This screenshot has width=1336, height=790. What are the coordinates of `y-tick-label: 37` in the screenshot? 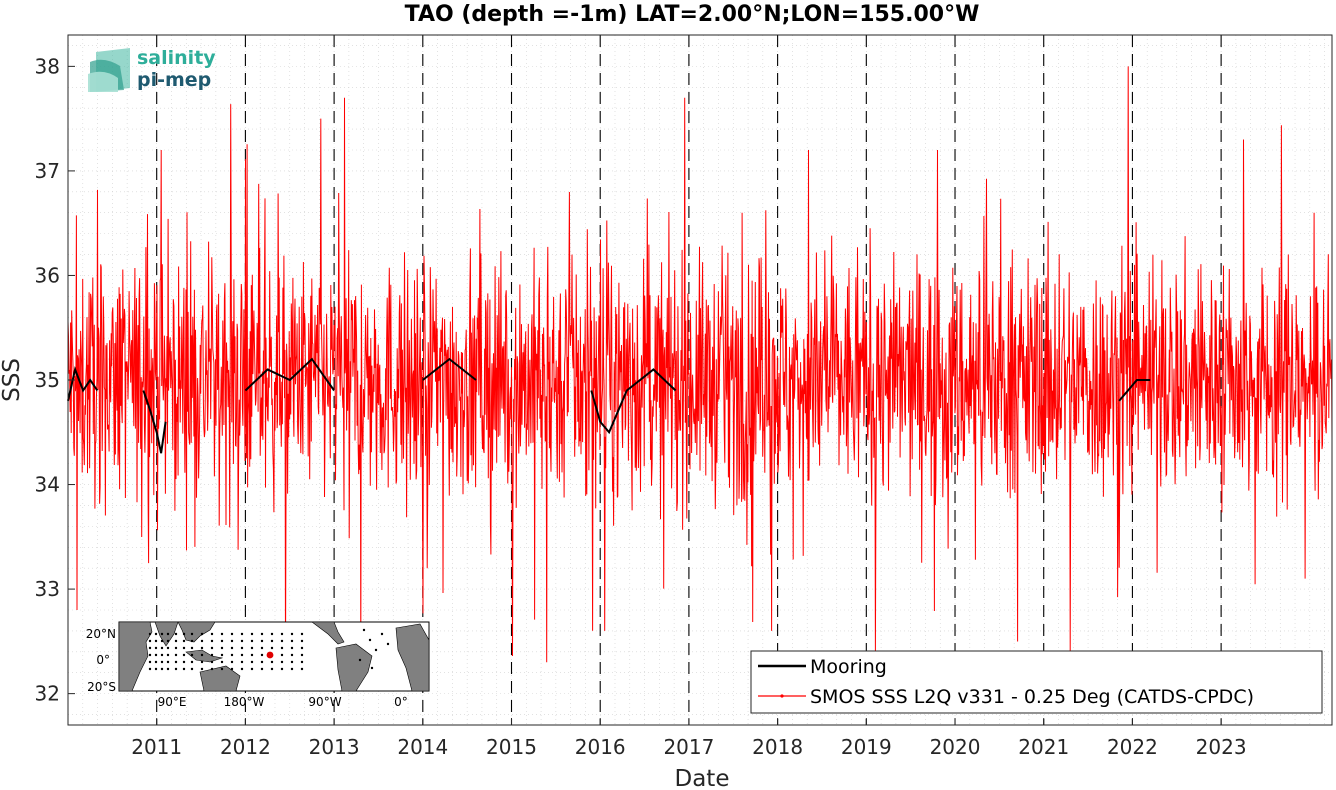 It's located at (47, 171).